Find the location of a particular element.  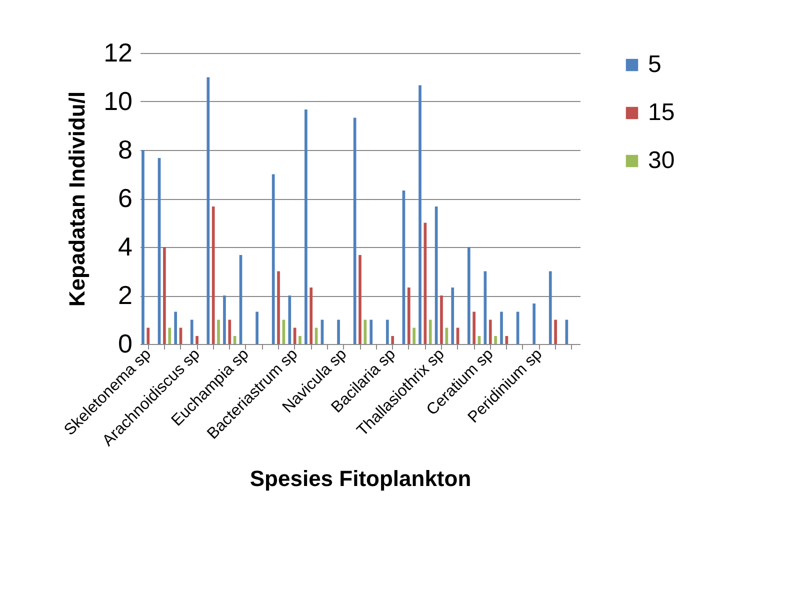

legend-label: 30 is located at coordinates (661, 160).